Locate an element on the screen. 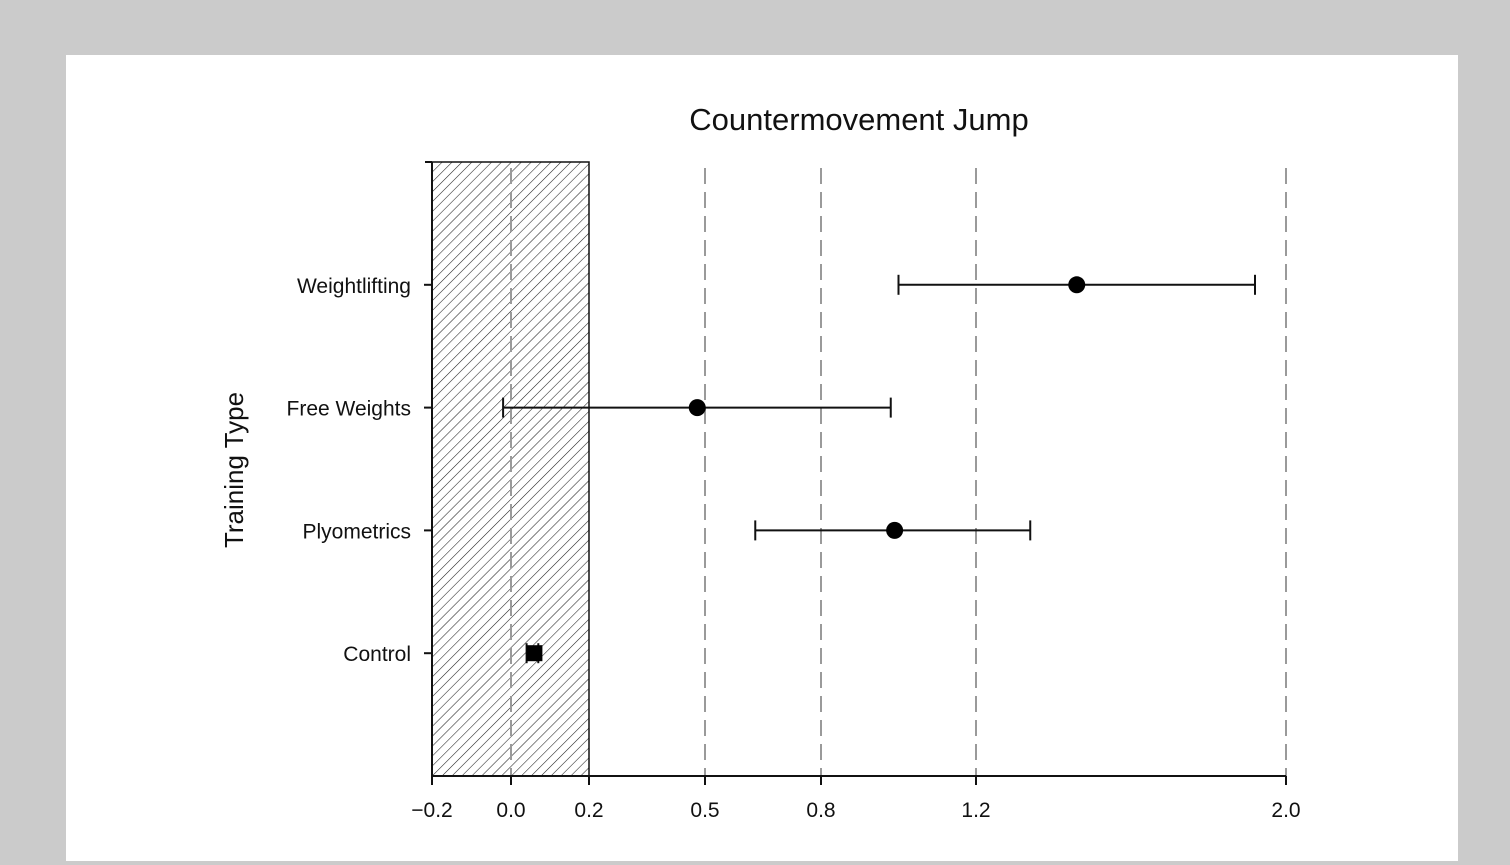  point-estimate-square is located at coordinates (534, 653).